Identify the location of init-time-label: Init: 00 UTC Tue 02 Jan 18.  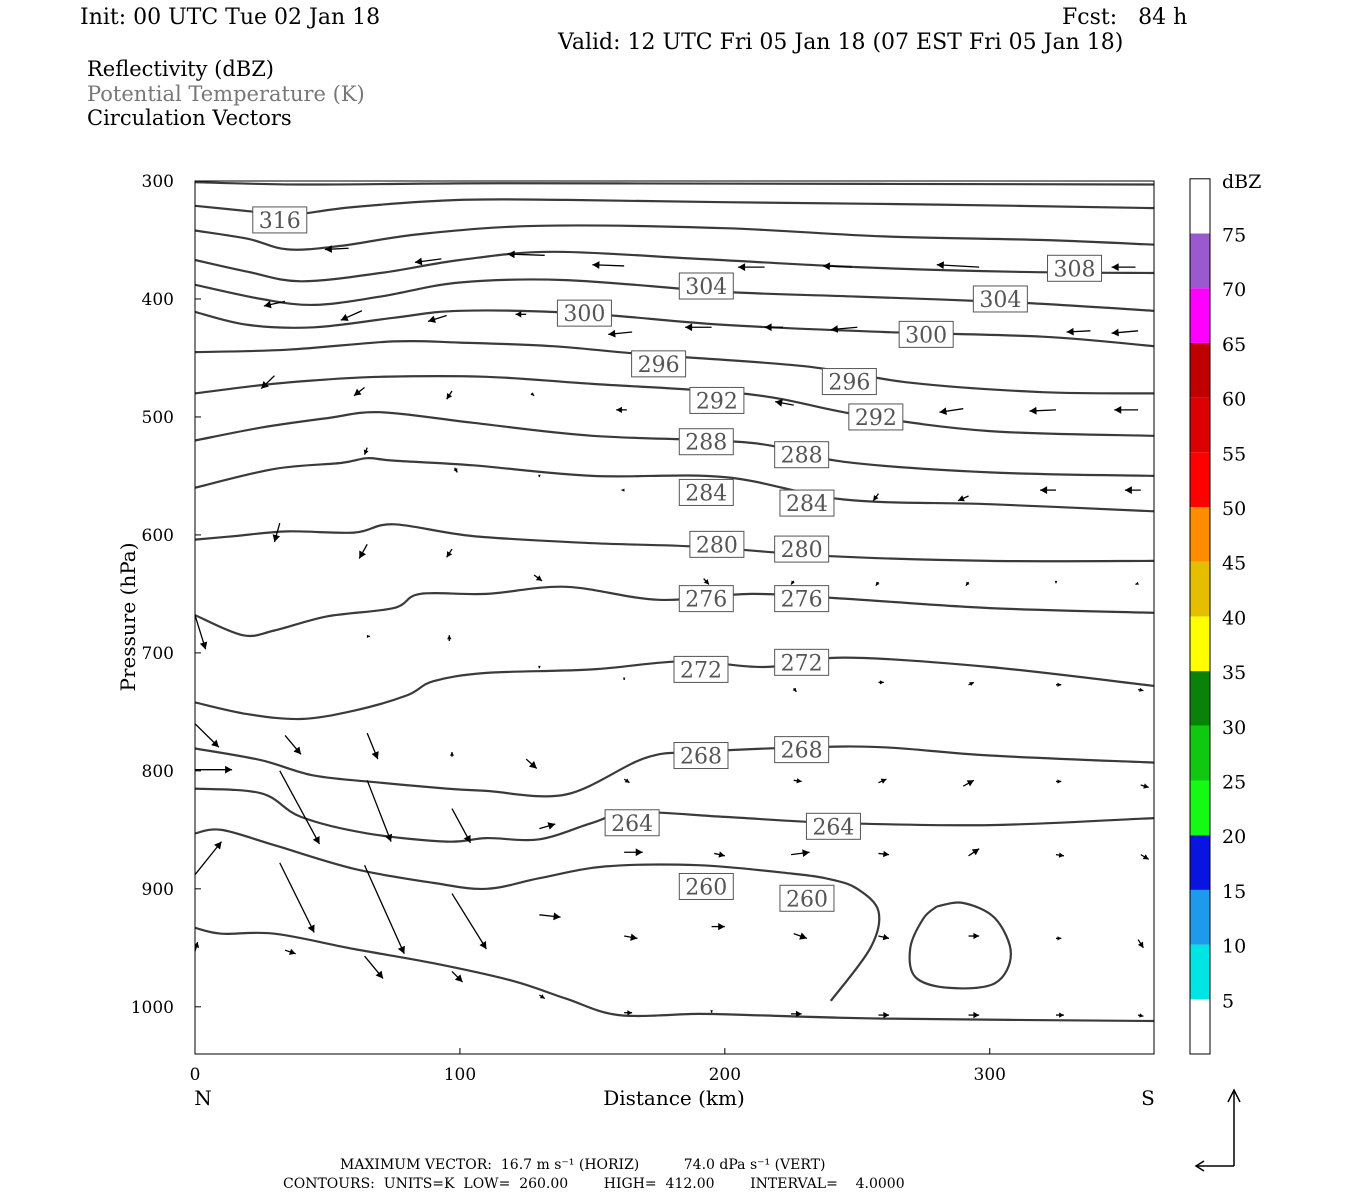
(230, 17).